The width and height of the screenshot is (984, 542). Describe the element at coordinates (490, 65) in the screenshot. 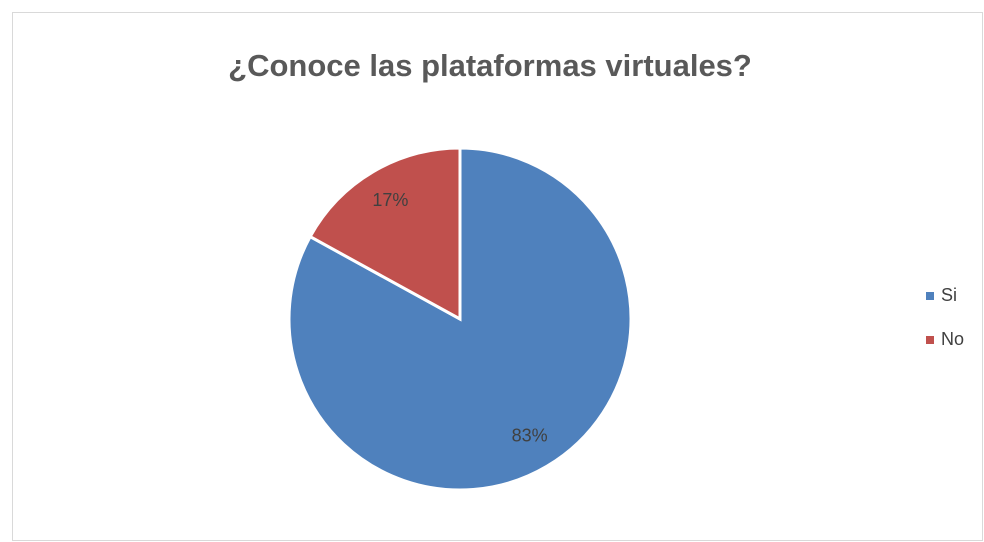

I see `chart-title: ¿Conoce las plataformas virtuales?` at that location.